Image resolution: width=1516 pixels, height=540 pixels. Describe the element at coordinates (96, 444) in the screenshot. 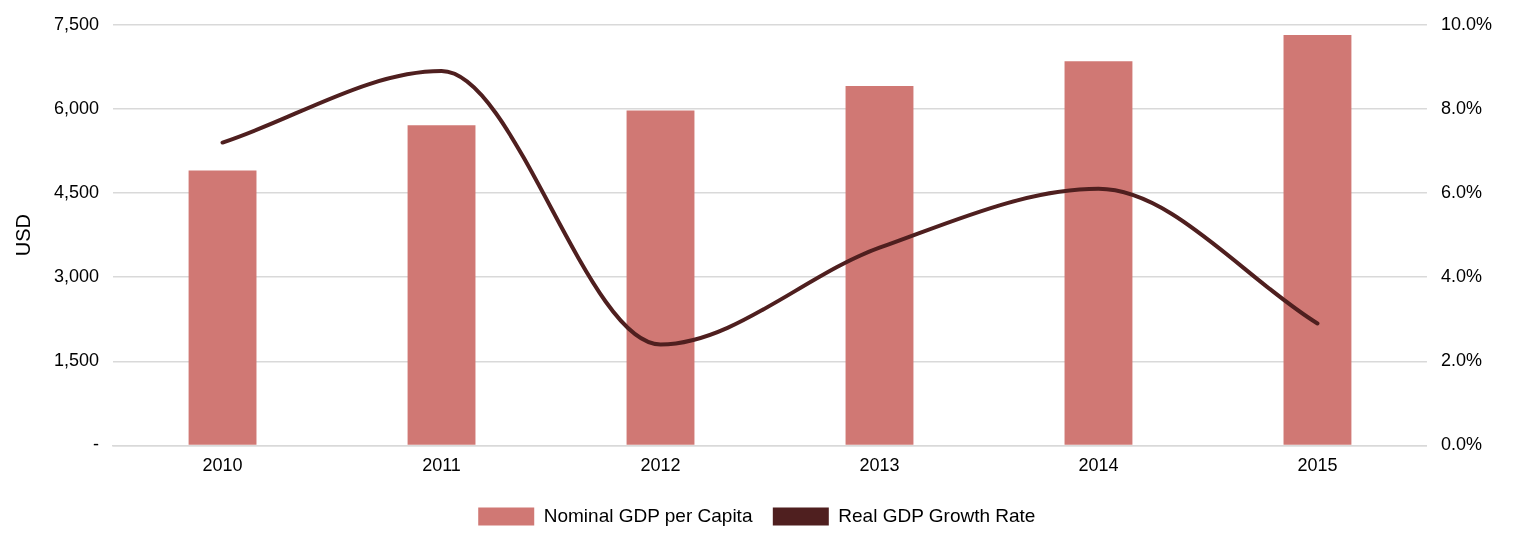

I see `y-tick-label: -` at that location.